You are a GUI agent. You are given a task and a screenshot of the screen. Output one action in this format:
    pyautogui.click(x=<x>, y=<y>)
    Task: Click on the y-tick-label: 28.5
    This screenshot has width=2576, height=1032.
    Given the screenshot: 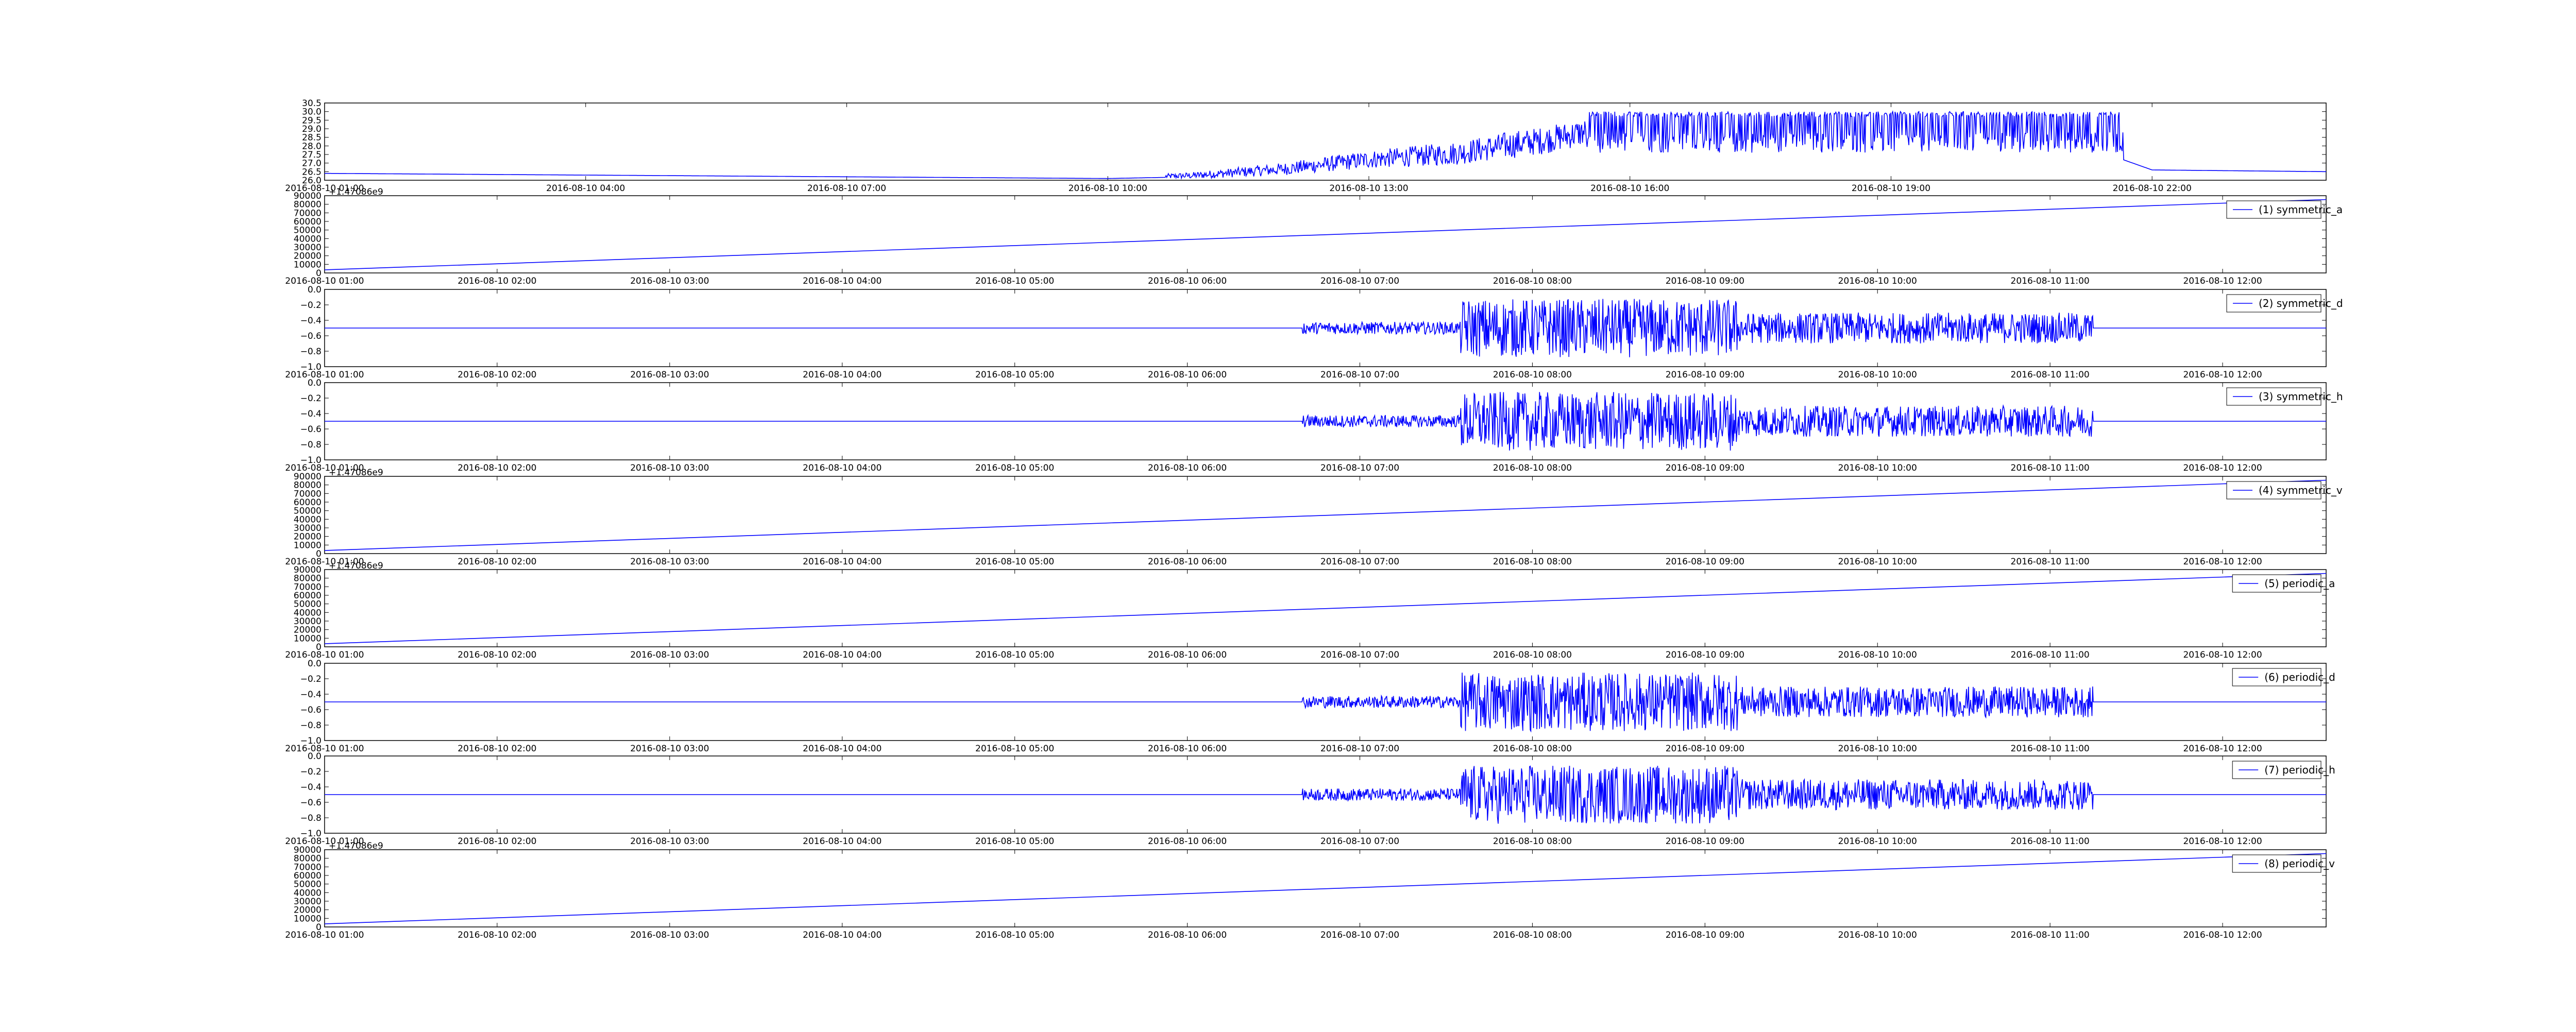 What is the action you would take?
    pyautogui.click(x=311, y=138)
    